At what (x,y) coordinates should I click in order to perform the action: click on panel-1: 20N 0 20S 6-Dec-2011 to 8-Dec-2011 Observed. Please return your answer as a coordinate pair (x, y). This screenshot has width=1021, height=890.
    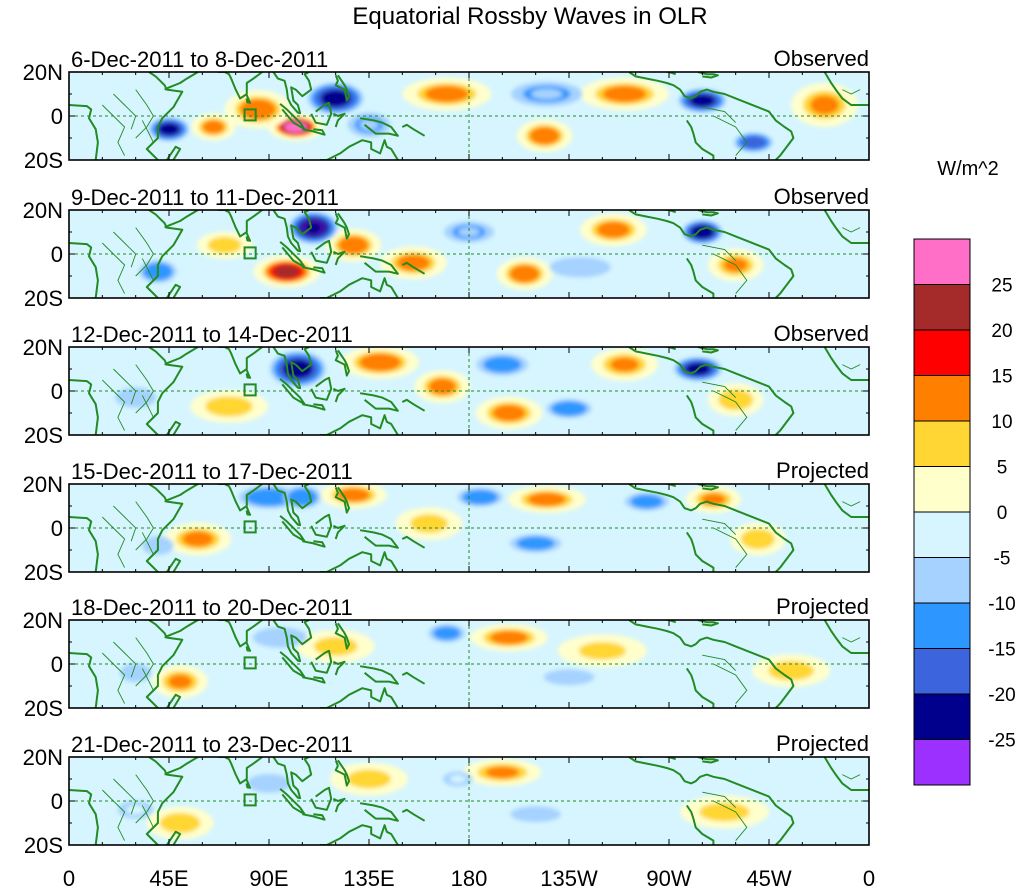
    Looking at the image, I should click on (446, 109).